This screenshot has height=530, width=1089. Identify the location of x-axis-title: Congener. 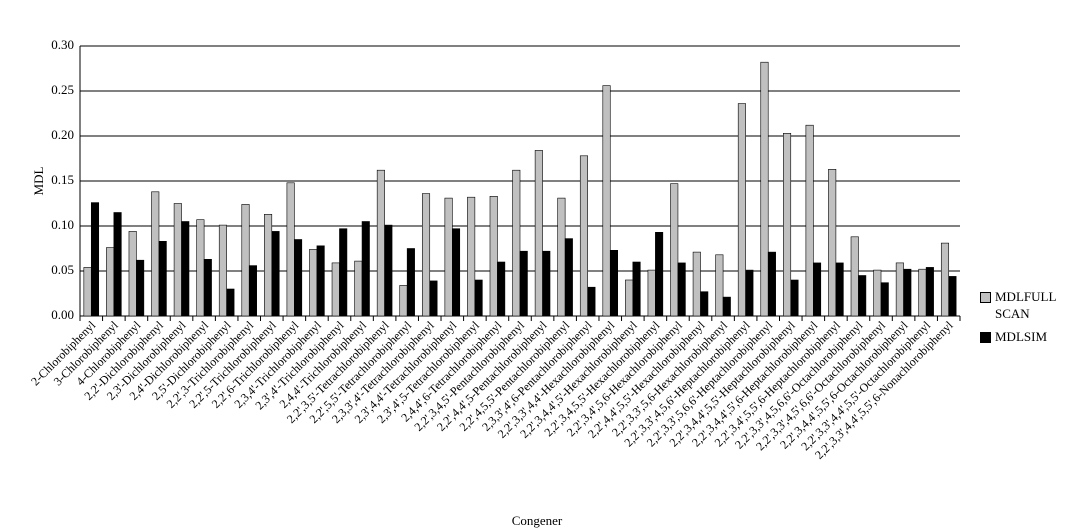
(537, 520).